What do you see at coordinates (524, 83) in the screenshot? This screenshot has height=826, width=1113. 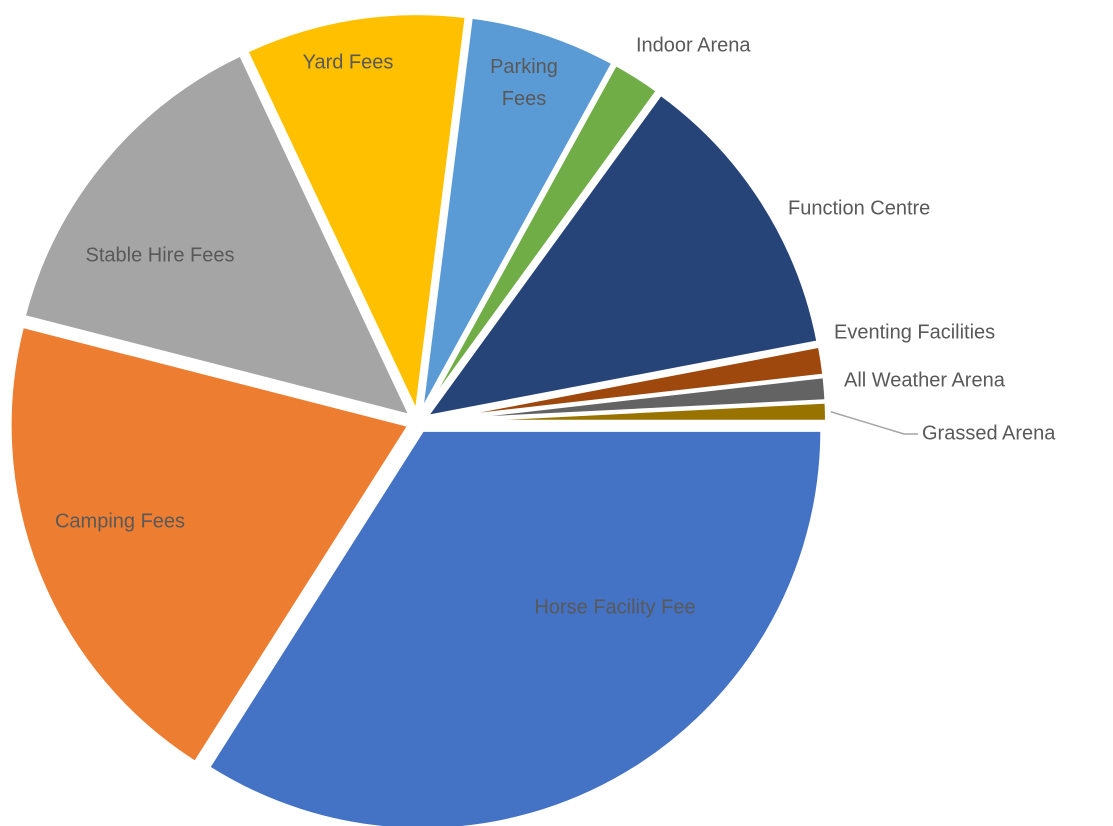 I see `slice-label: Parking Fees` at bounding box center [524, 83].